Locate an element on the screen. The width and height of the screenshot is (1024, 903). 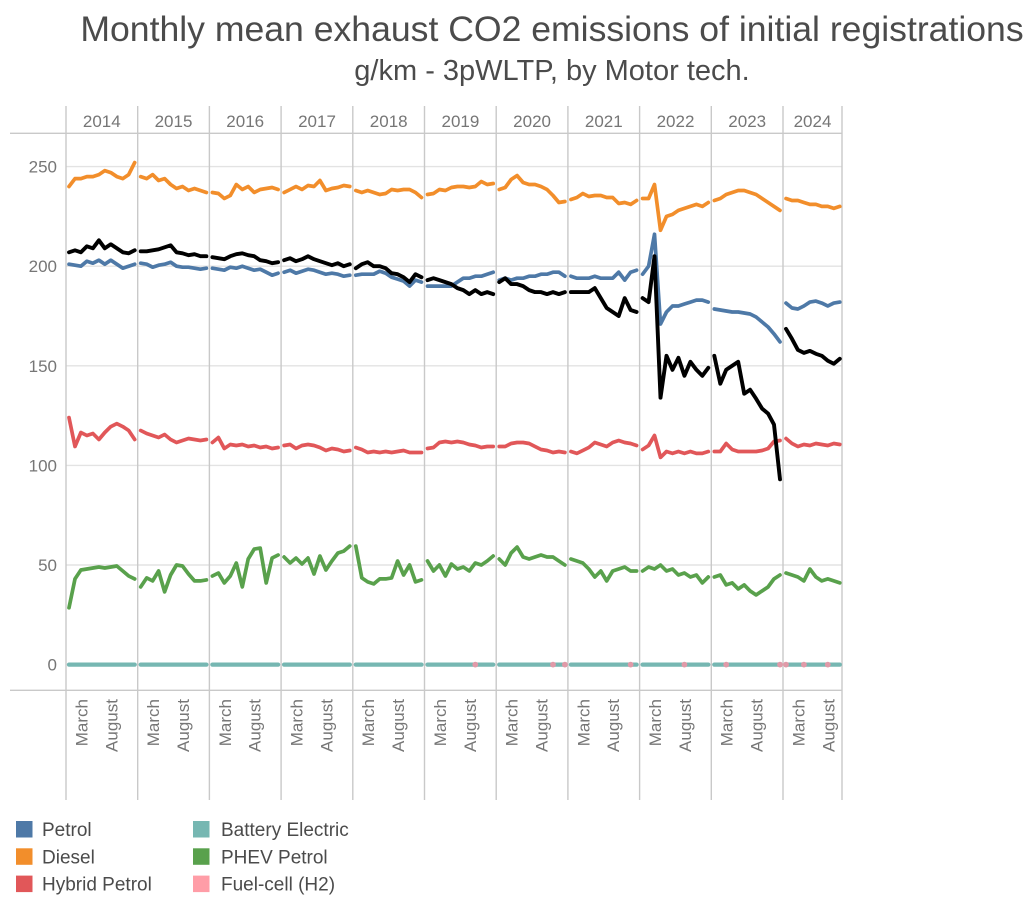
svg-text: 2016 is located at coordinates (245, 121).